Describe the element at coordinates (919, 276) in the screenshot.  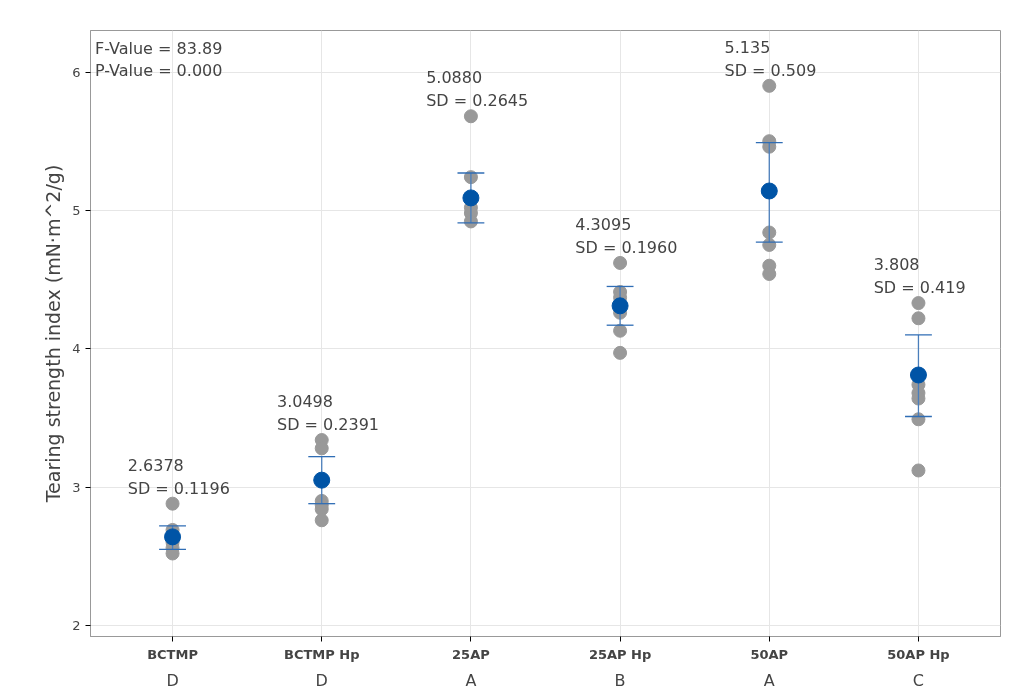
I see `annotation: 3.808 SD = 0.419` at that location.